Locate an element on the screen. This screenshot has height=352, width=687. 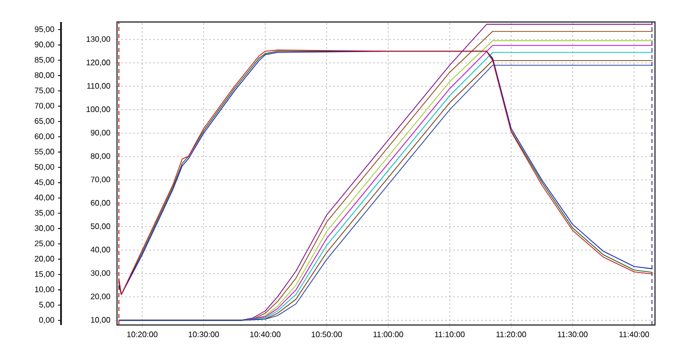
y2-tick-label: 55,00 is located at coordinates (44, 152).